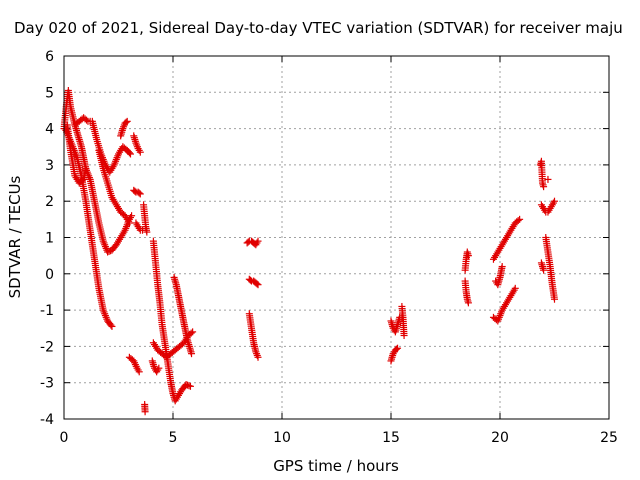  I want to click on y-axis-label: SDTVAR / TECUs, so click(15, 236).